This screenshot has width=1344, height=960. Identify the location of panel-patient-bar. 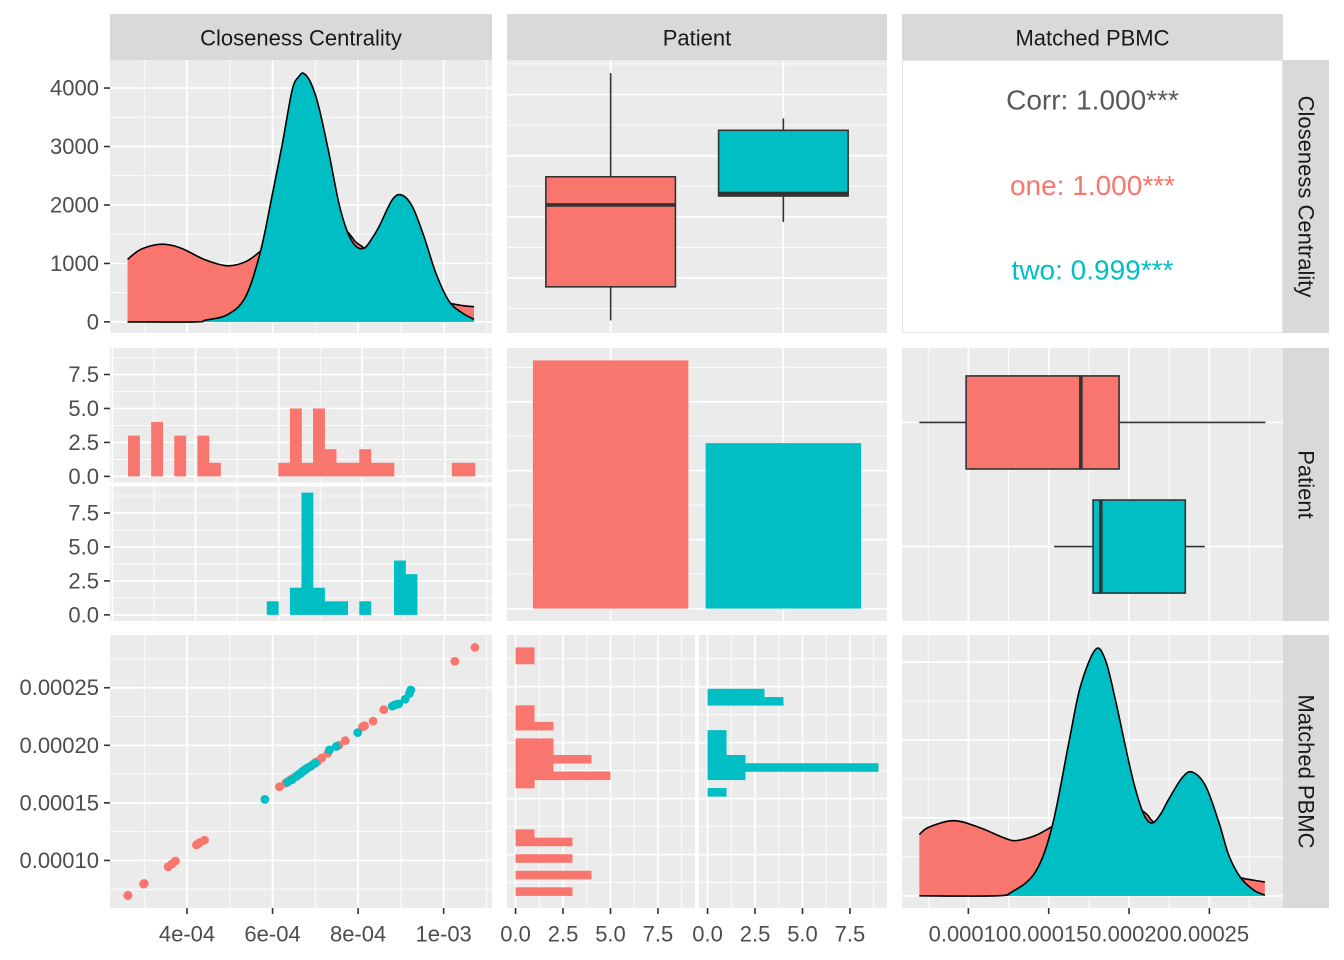
(697, 484).